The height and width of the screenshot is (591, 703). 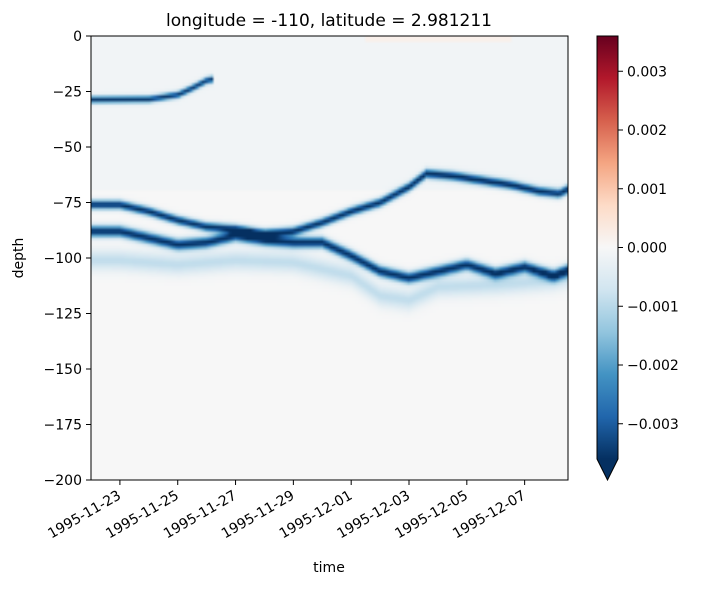 What do you see at coordinates (647, 190) in the screenshot?
I see `colorbar-tick-label: 0.001` at bounding box center [647, 190].